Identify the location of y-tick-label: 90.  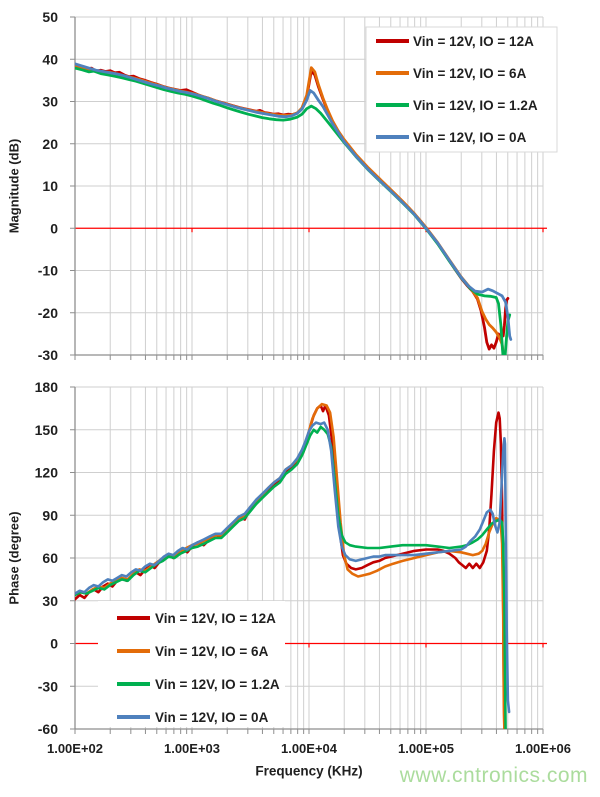
(50, 515).